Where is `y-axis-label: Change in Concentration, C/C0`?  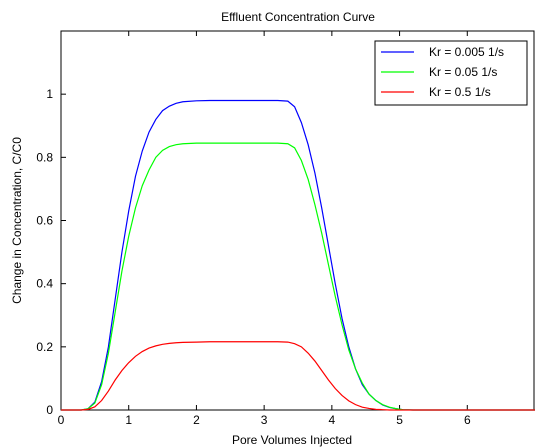 y-axis-label: Change in Concentration, C/C0 is located at coordinates (17, 220).